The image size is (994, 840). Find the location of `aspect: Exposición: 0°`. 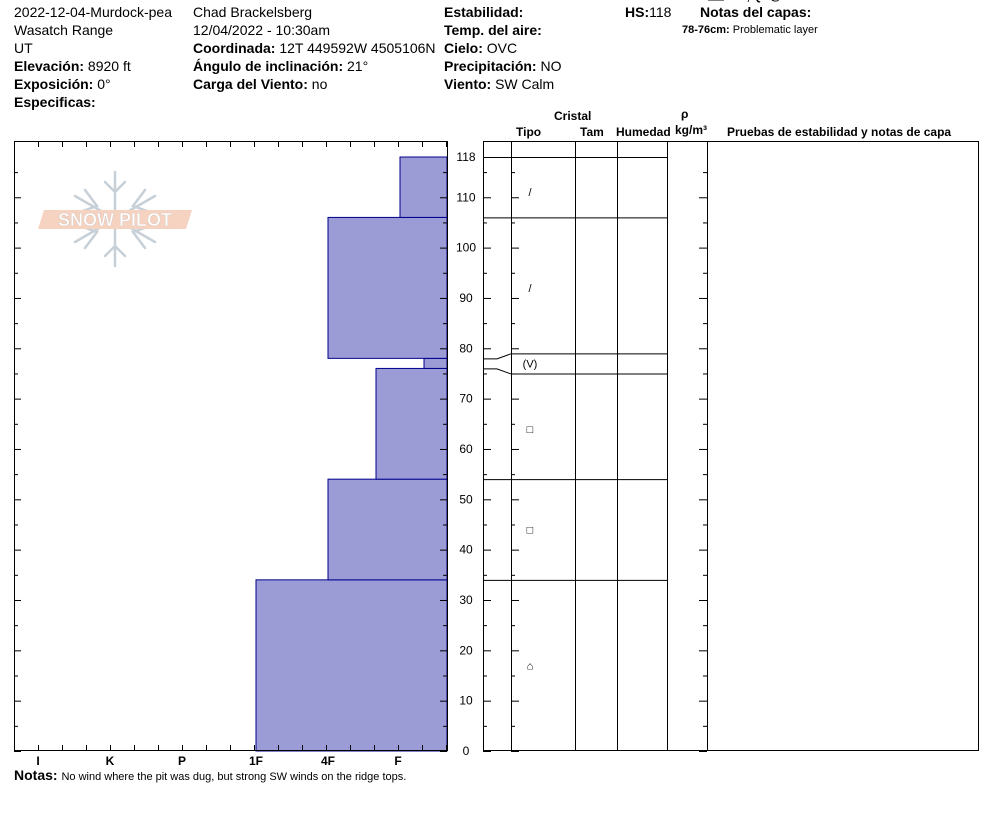

aspect: Exposición: 0° is located at coordinates (62, 84).